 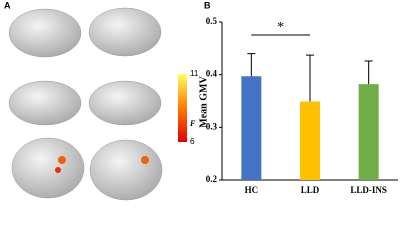 I want to click on colorbar-tick-label: 11, so click(x=194, y=73).